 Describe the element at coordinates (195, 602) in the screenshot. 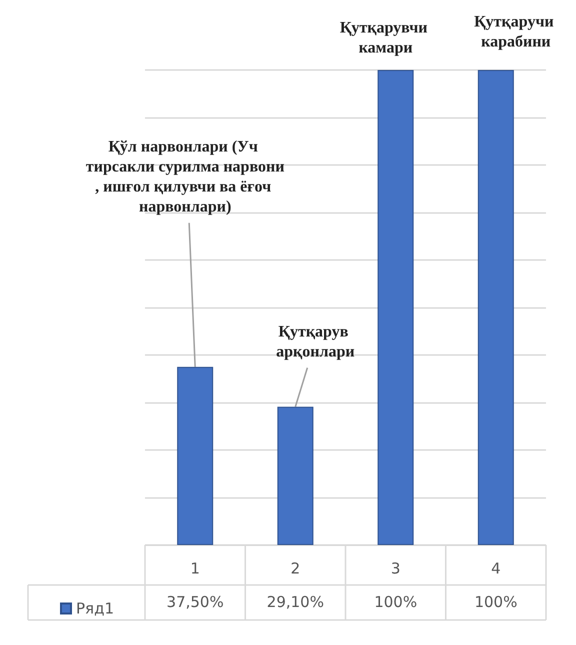

I see `data-label: 37,50%` at that location.